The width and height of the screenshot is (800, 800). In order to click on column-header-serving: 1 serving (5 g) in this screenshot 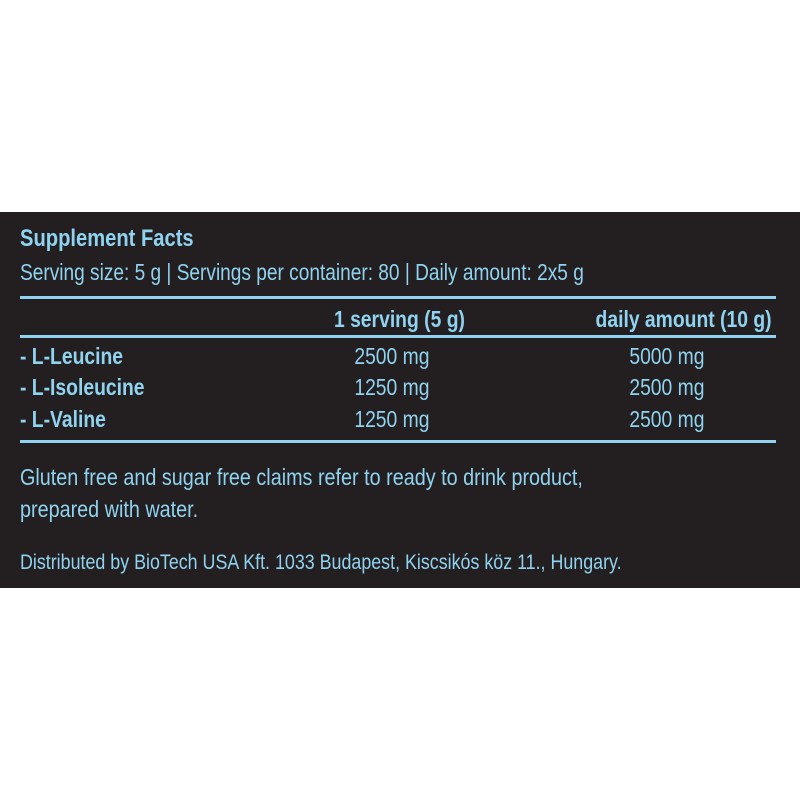, I will do `click(399, 319)`.